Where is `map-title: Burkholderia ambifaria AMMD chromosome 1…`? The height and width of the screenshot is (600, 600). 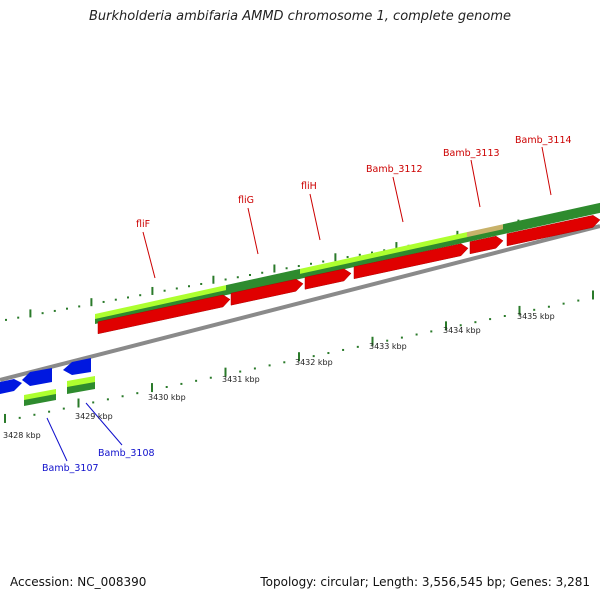 map-title: Burkholderia ambifaria AMMD chromosome 1… is located at coordinates (300, 16).